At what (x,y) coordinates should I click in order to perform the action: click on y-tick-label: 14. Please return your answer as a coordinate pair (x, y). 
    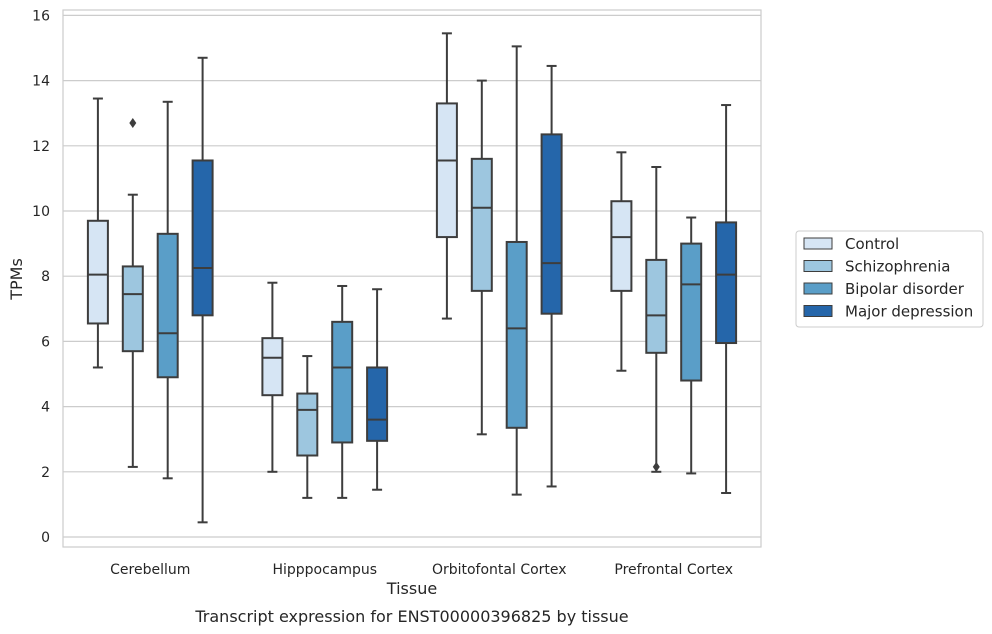
    Looking at the image, I should click on (41, 82).